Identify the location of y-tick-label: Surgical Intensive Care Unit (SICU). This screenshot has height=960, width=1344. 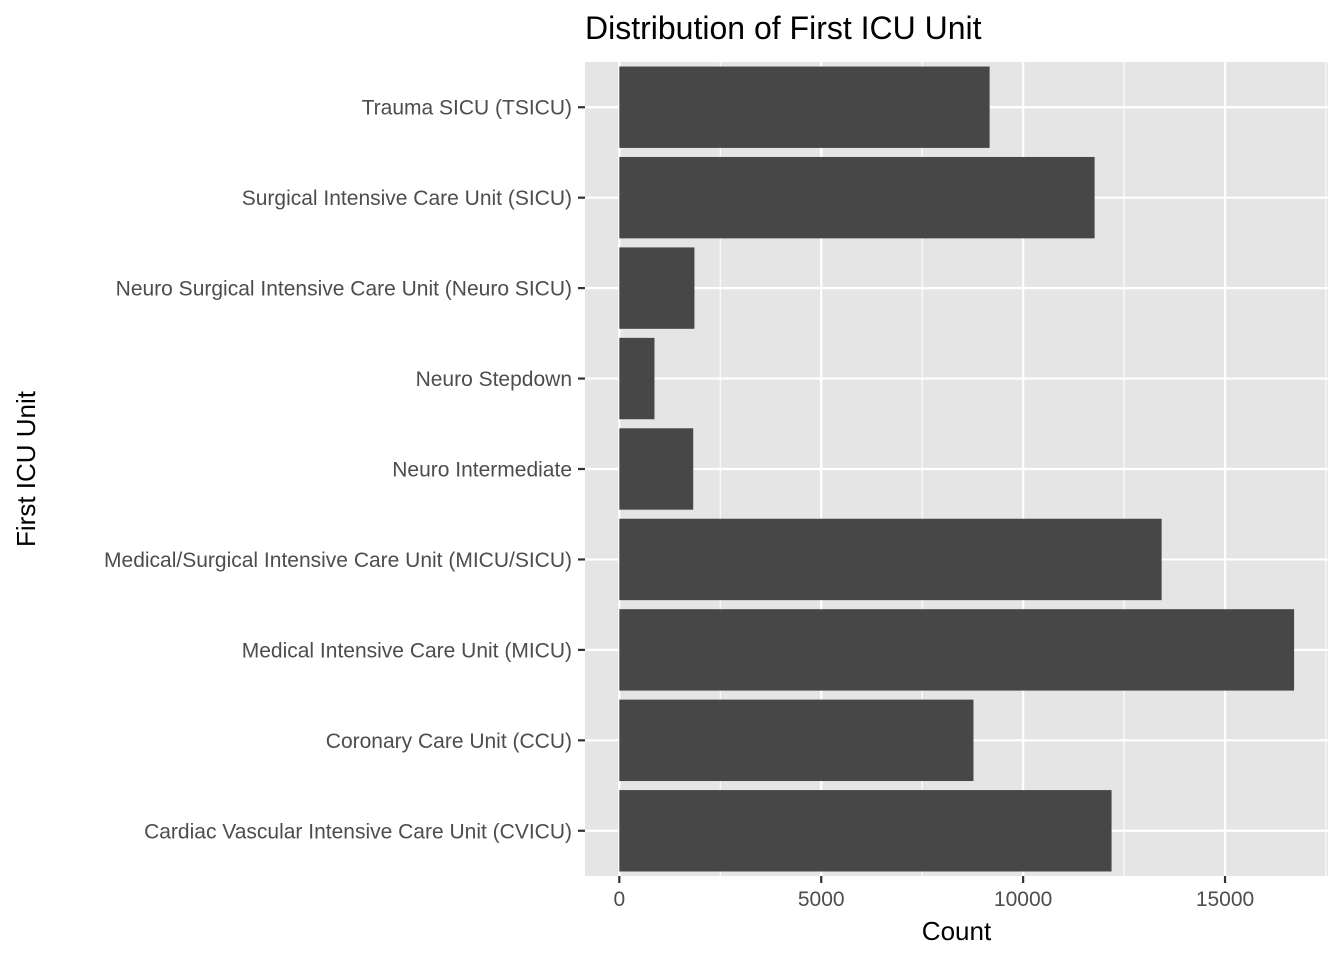
(407, 198).